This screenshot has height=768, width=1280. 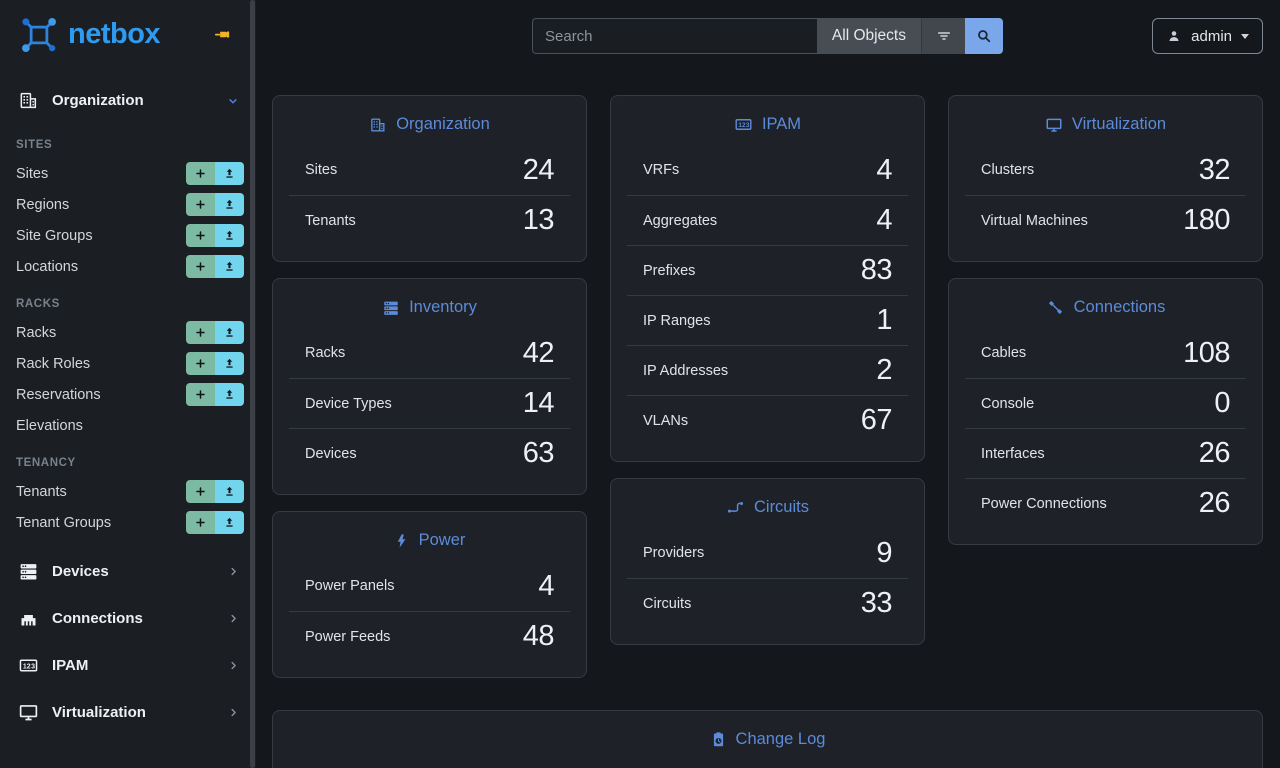 What do you see at coordinates (128, 712) in the screenshot?
I see `sidebar-item-virtualization: Virtualization` at bounding box center [128, 712].